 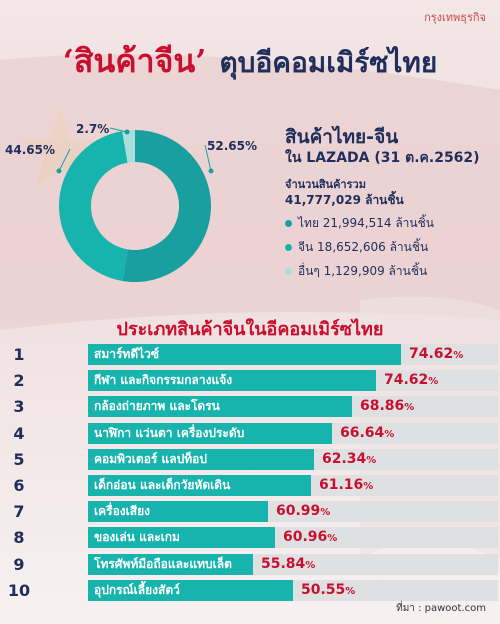 I want to click on bar-value-label: 60.96%, so click(x=310, y=537).